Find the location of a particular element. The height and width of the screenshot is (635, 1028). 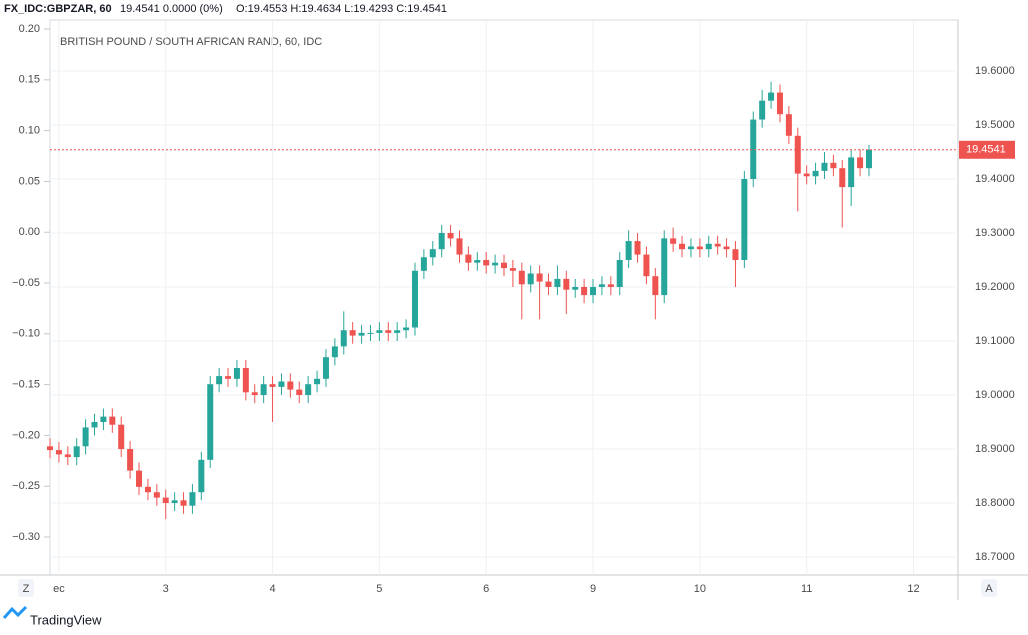

y2-tick-label: 0.10 is located at coordinates (29, 131).